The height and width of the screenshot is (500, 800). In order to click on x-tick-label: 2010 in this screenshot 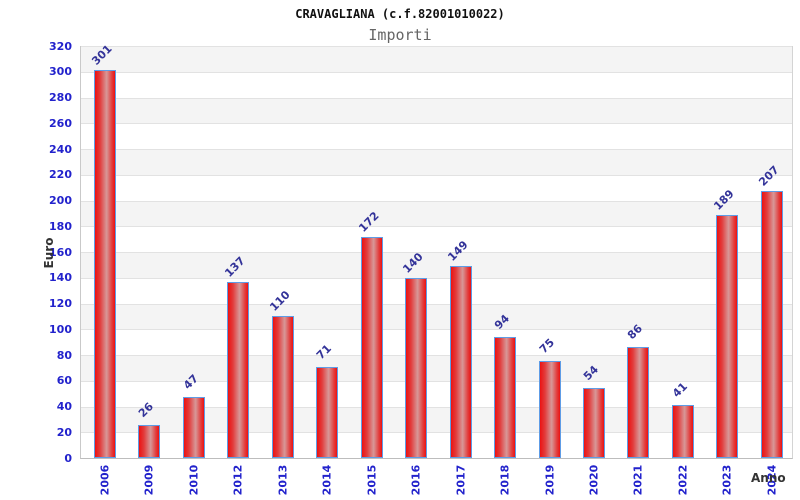, I will do `click(194, 480)`.